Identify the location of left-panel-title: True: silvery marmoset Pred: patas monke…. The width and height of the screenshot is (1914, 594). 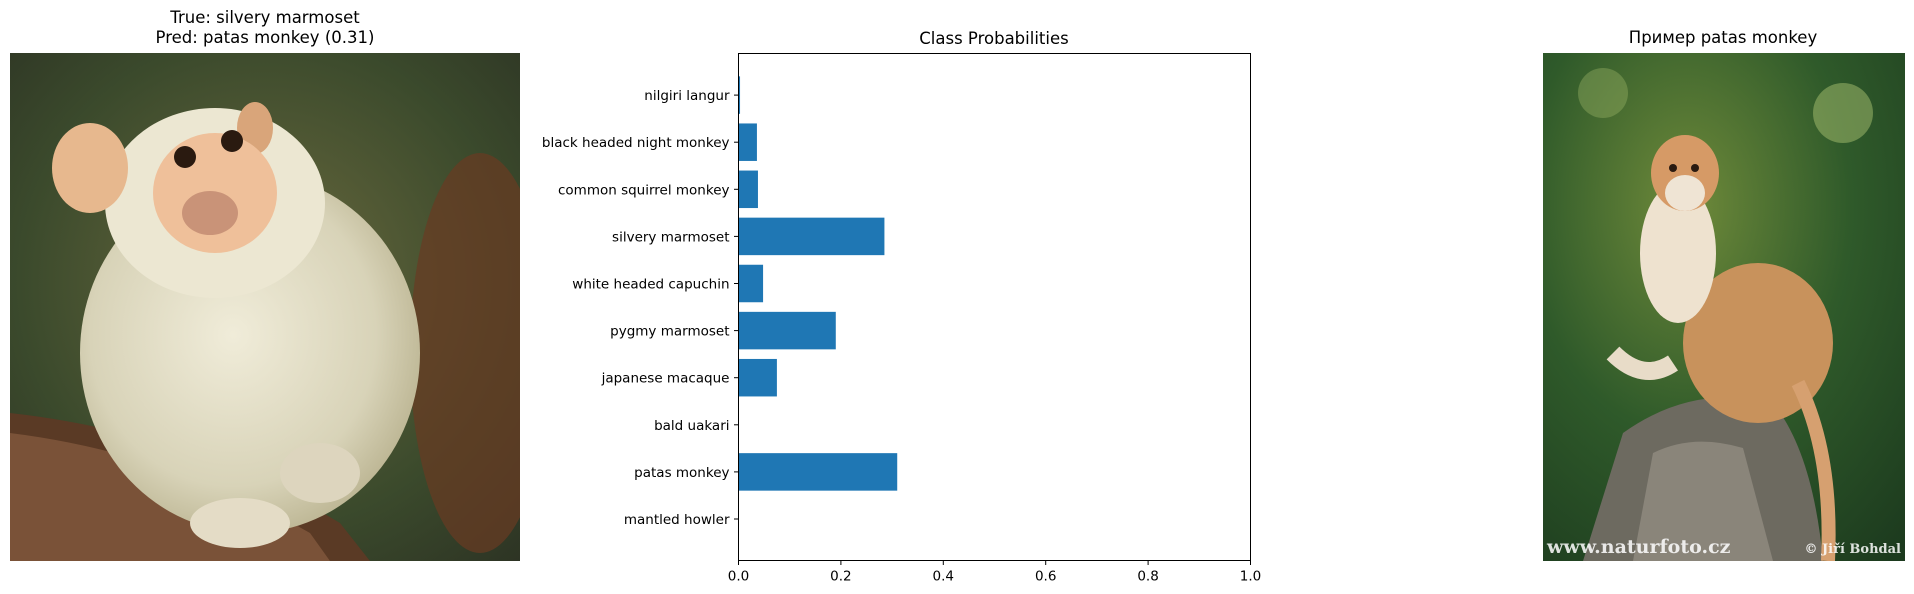
(265, 28).